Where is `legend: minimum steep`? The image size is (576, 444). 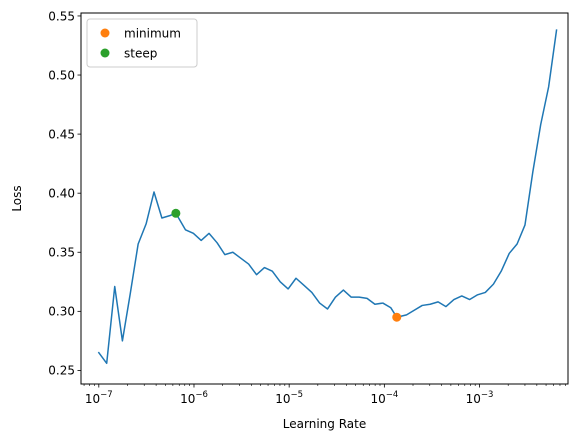
legend: minimum steep is located at coordinates (142, 43).